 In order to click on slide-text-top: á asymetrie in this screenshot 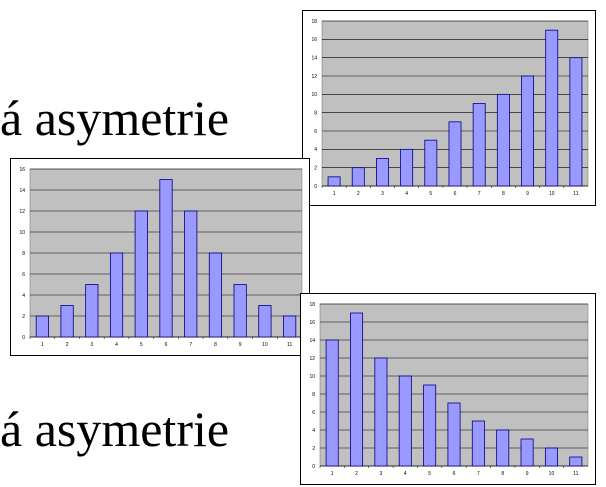, I will do `click(115, 118)`.